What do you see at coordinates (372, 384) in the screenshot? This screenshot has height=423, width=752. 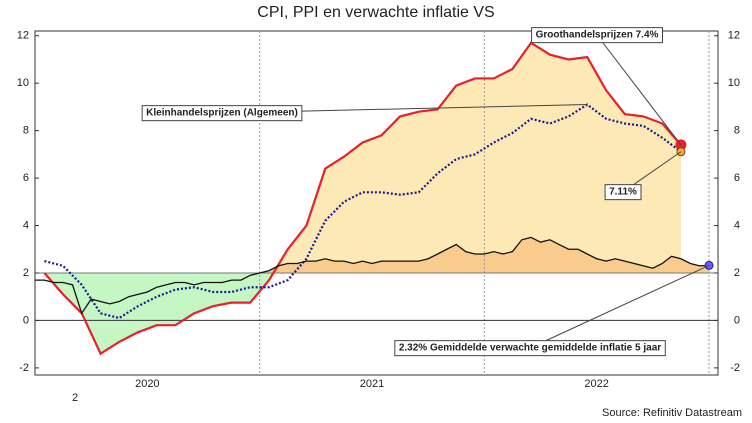 I see `x-tick-label: 2021` at bounding box center [372, 384].